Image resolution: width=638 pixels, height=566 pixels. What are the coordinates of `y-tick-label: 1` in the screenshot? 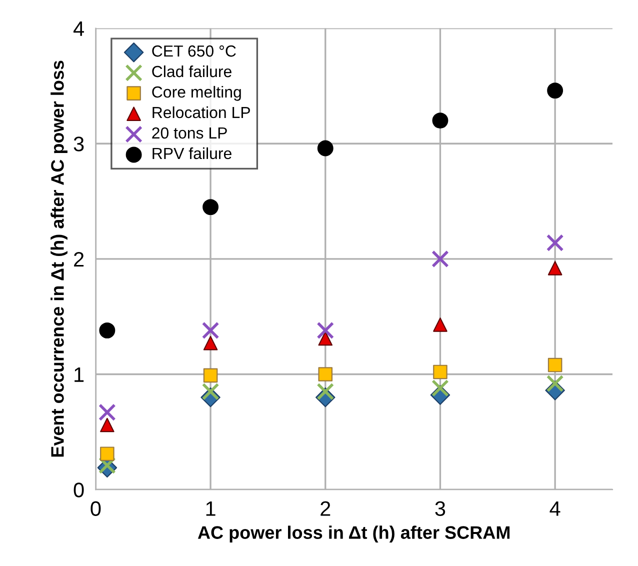 It's located at (79, 374).